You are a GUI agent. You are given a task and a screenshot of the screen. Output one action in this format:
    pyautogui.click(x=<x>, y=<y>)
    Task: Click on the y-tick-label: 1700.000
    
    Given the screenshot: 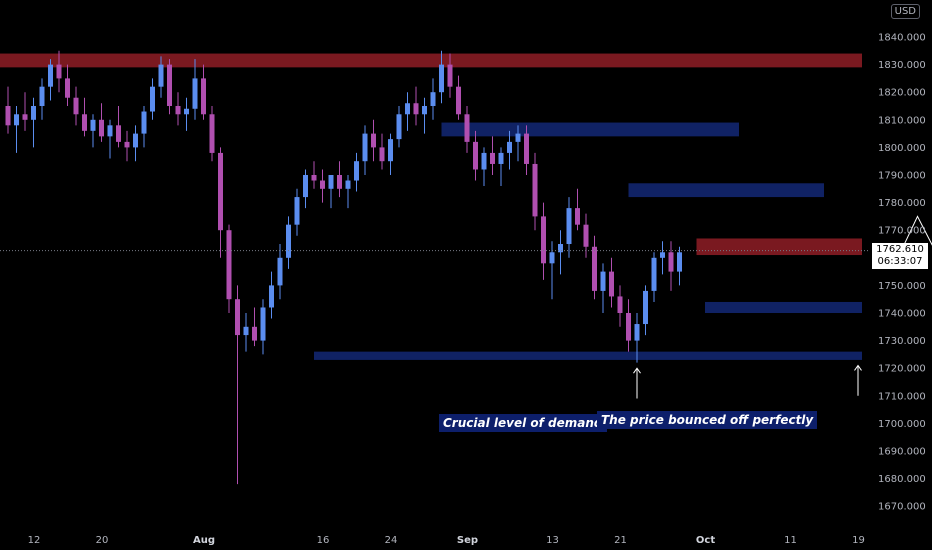 What is the action you would take?
    pyautogui.click(x=902, y=424)
    